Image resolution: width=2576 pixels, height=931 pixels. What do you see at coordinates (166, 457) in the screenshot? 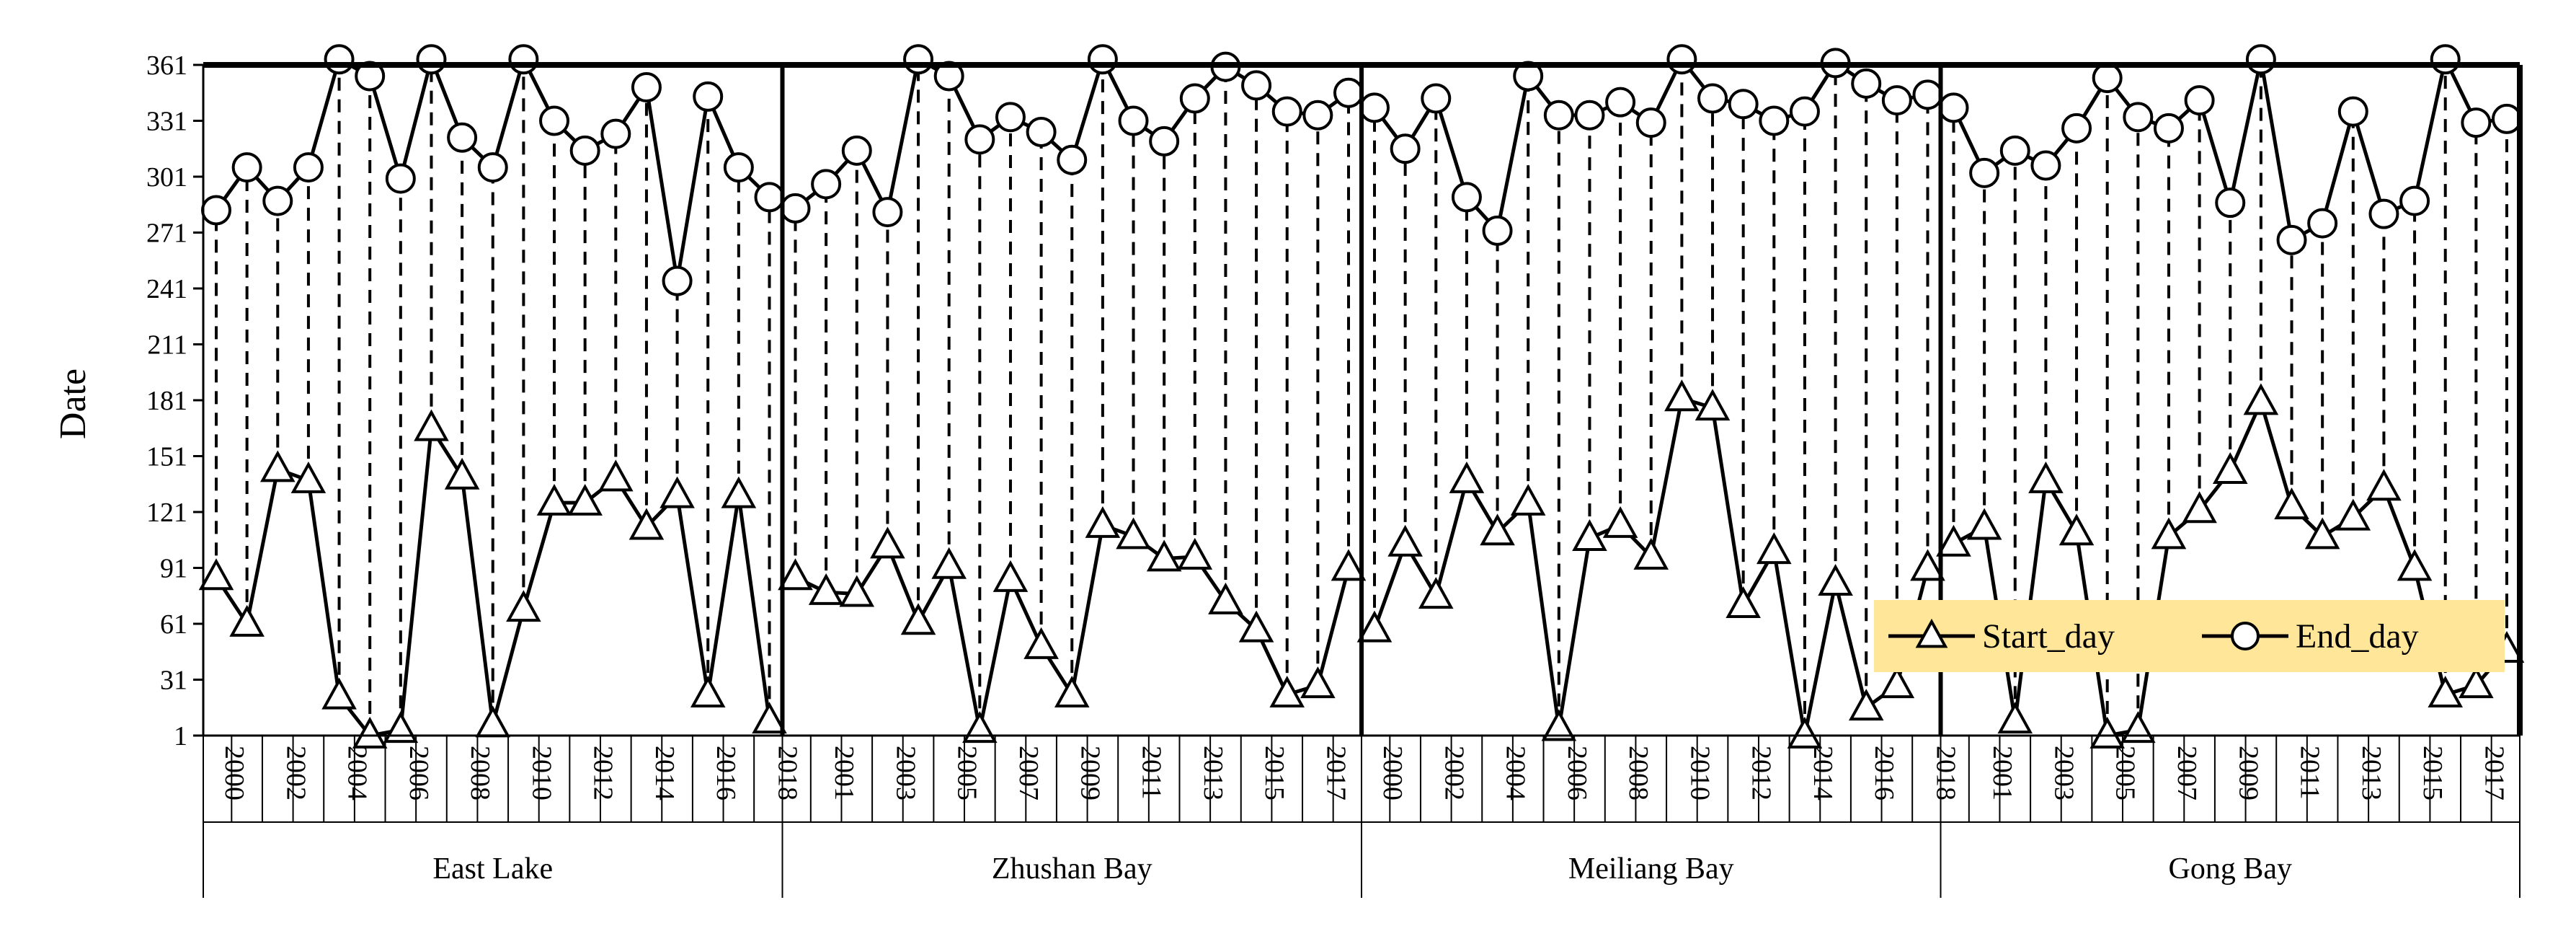
I see `y-tick-label: 151` at bounding box center [166, 457].